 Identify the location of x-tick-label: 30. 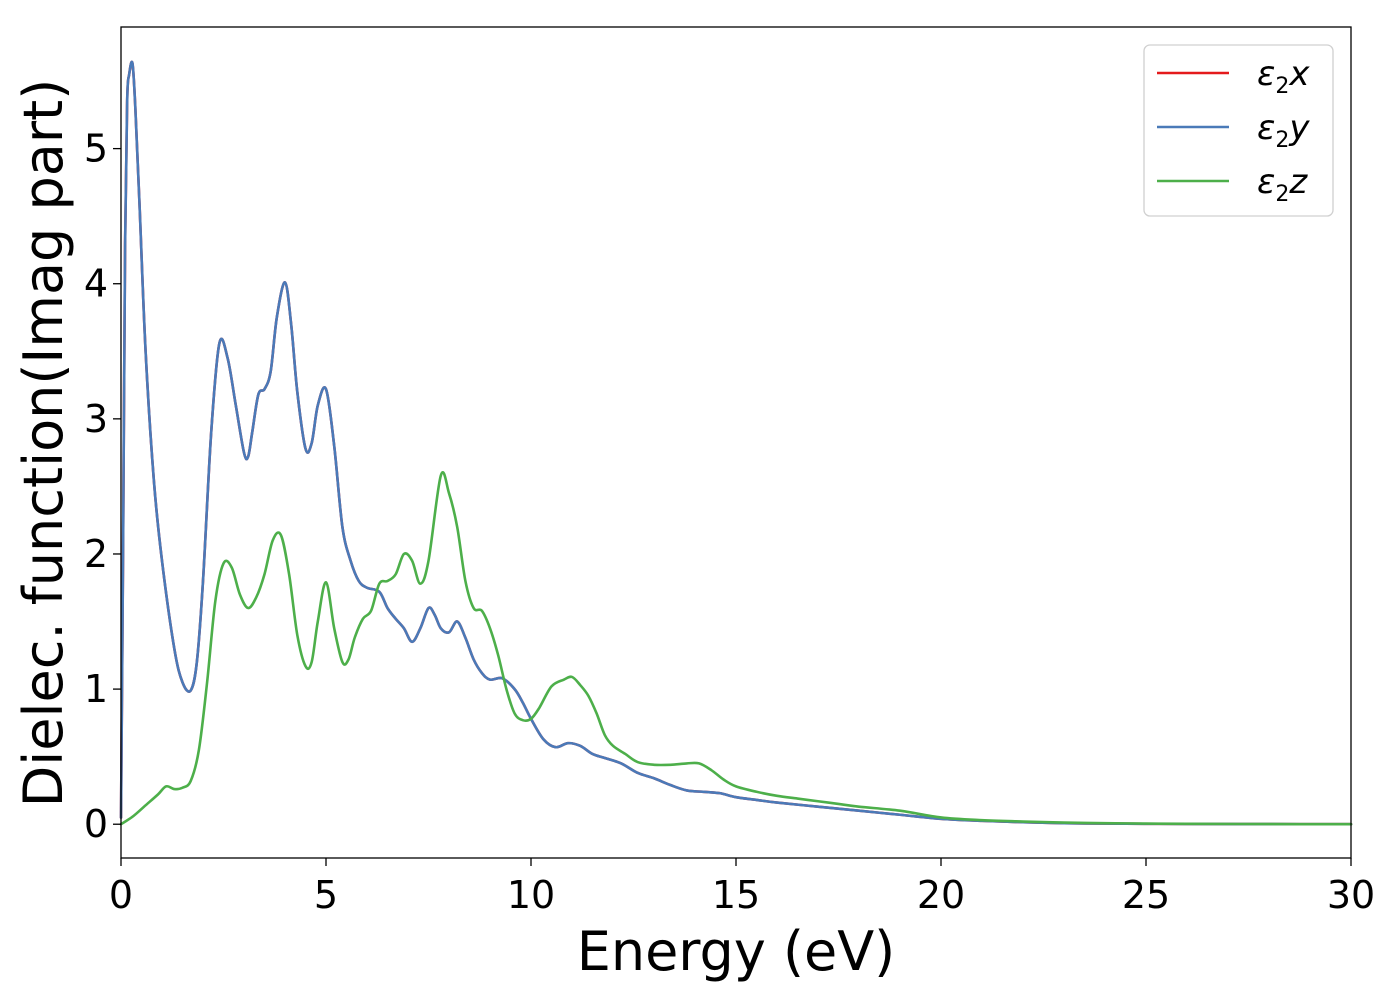
(1351, 895).